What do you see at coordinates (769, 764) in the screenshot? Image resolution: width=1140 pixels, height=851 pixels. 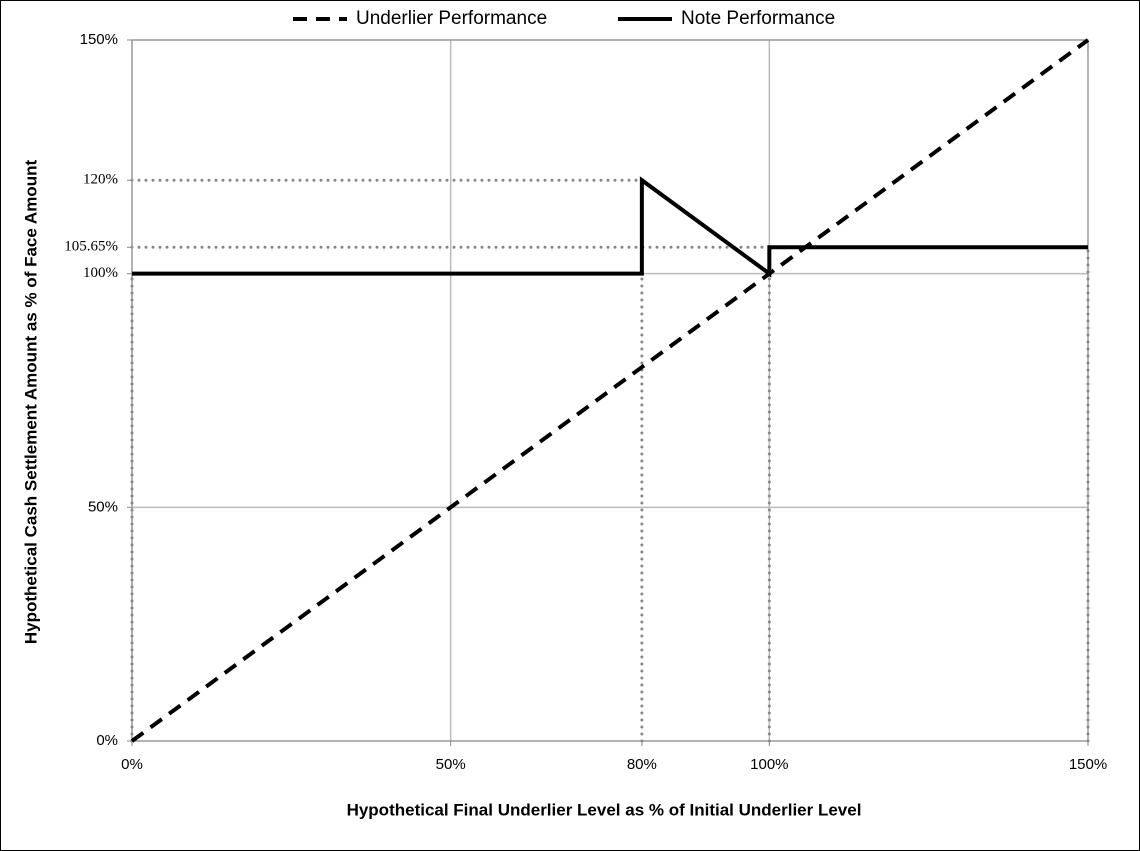 I see `x-tick-label: 100%` at bounding box center [769, 764].